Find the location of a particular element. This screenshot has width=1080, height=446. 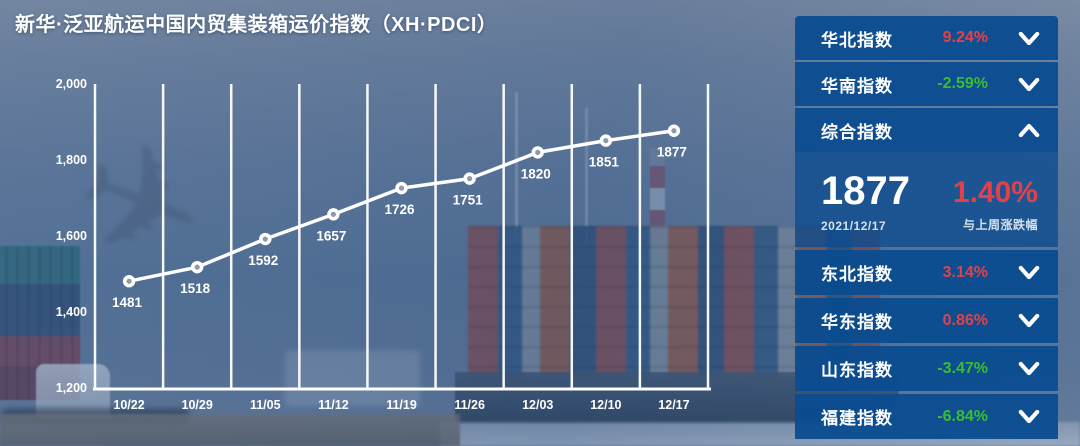

index-label: 山东指数 is located at coordinates (857, 370).